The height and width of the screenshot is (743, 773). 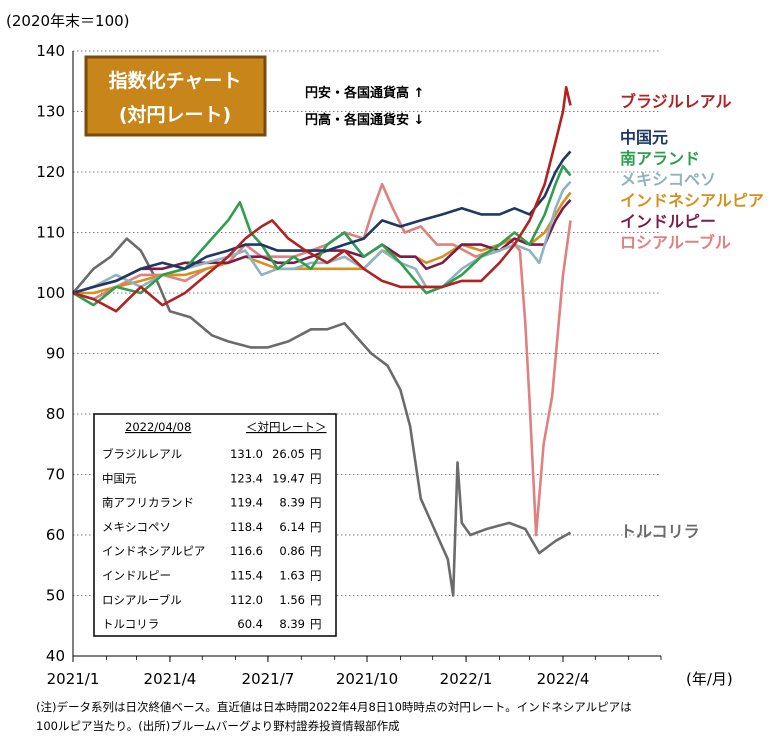 I want to click on footnote-line2: 100ルピア当たり。(出所)ブルームバーグより野村證券投資情報部作成, so click(x=218, y=726).